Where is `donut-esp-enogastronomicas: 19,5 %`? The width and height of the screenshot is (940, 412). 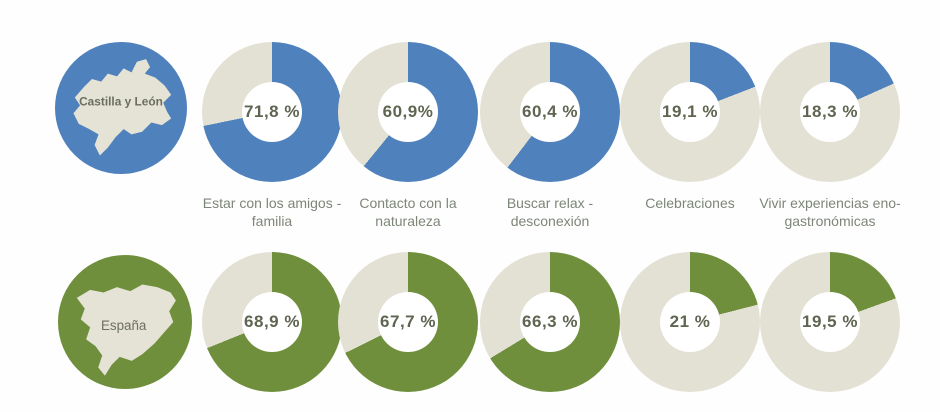 donut-esp-enogastronomicas: 19,5 % is located at coordinates (830, 322).